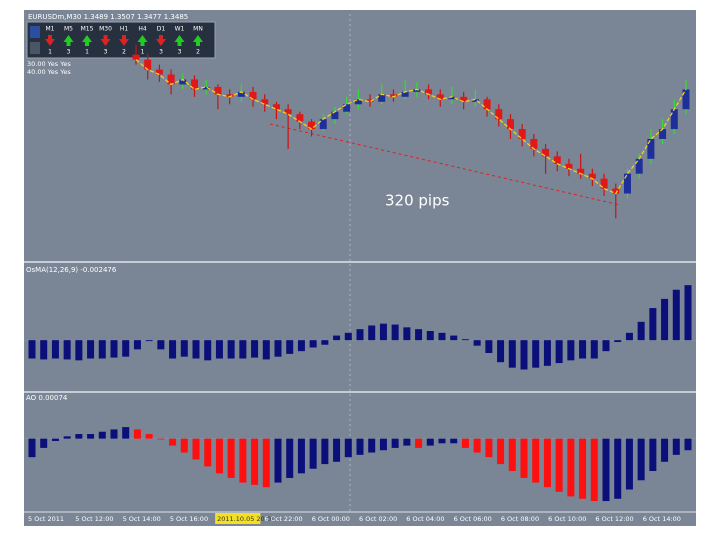 Image resolution: width=720 pixels, height=544 pixels. I want to click on timeframe-label: M15, so click(87, 29).